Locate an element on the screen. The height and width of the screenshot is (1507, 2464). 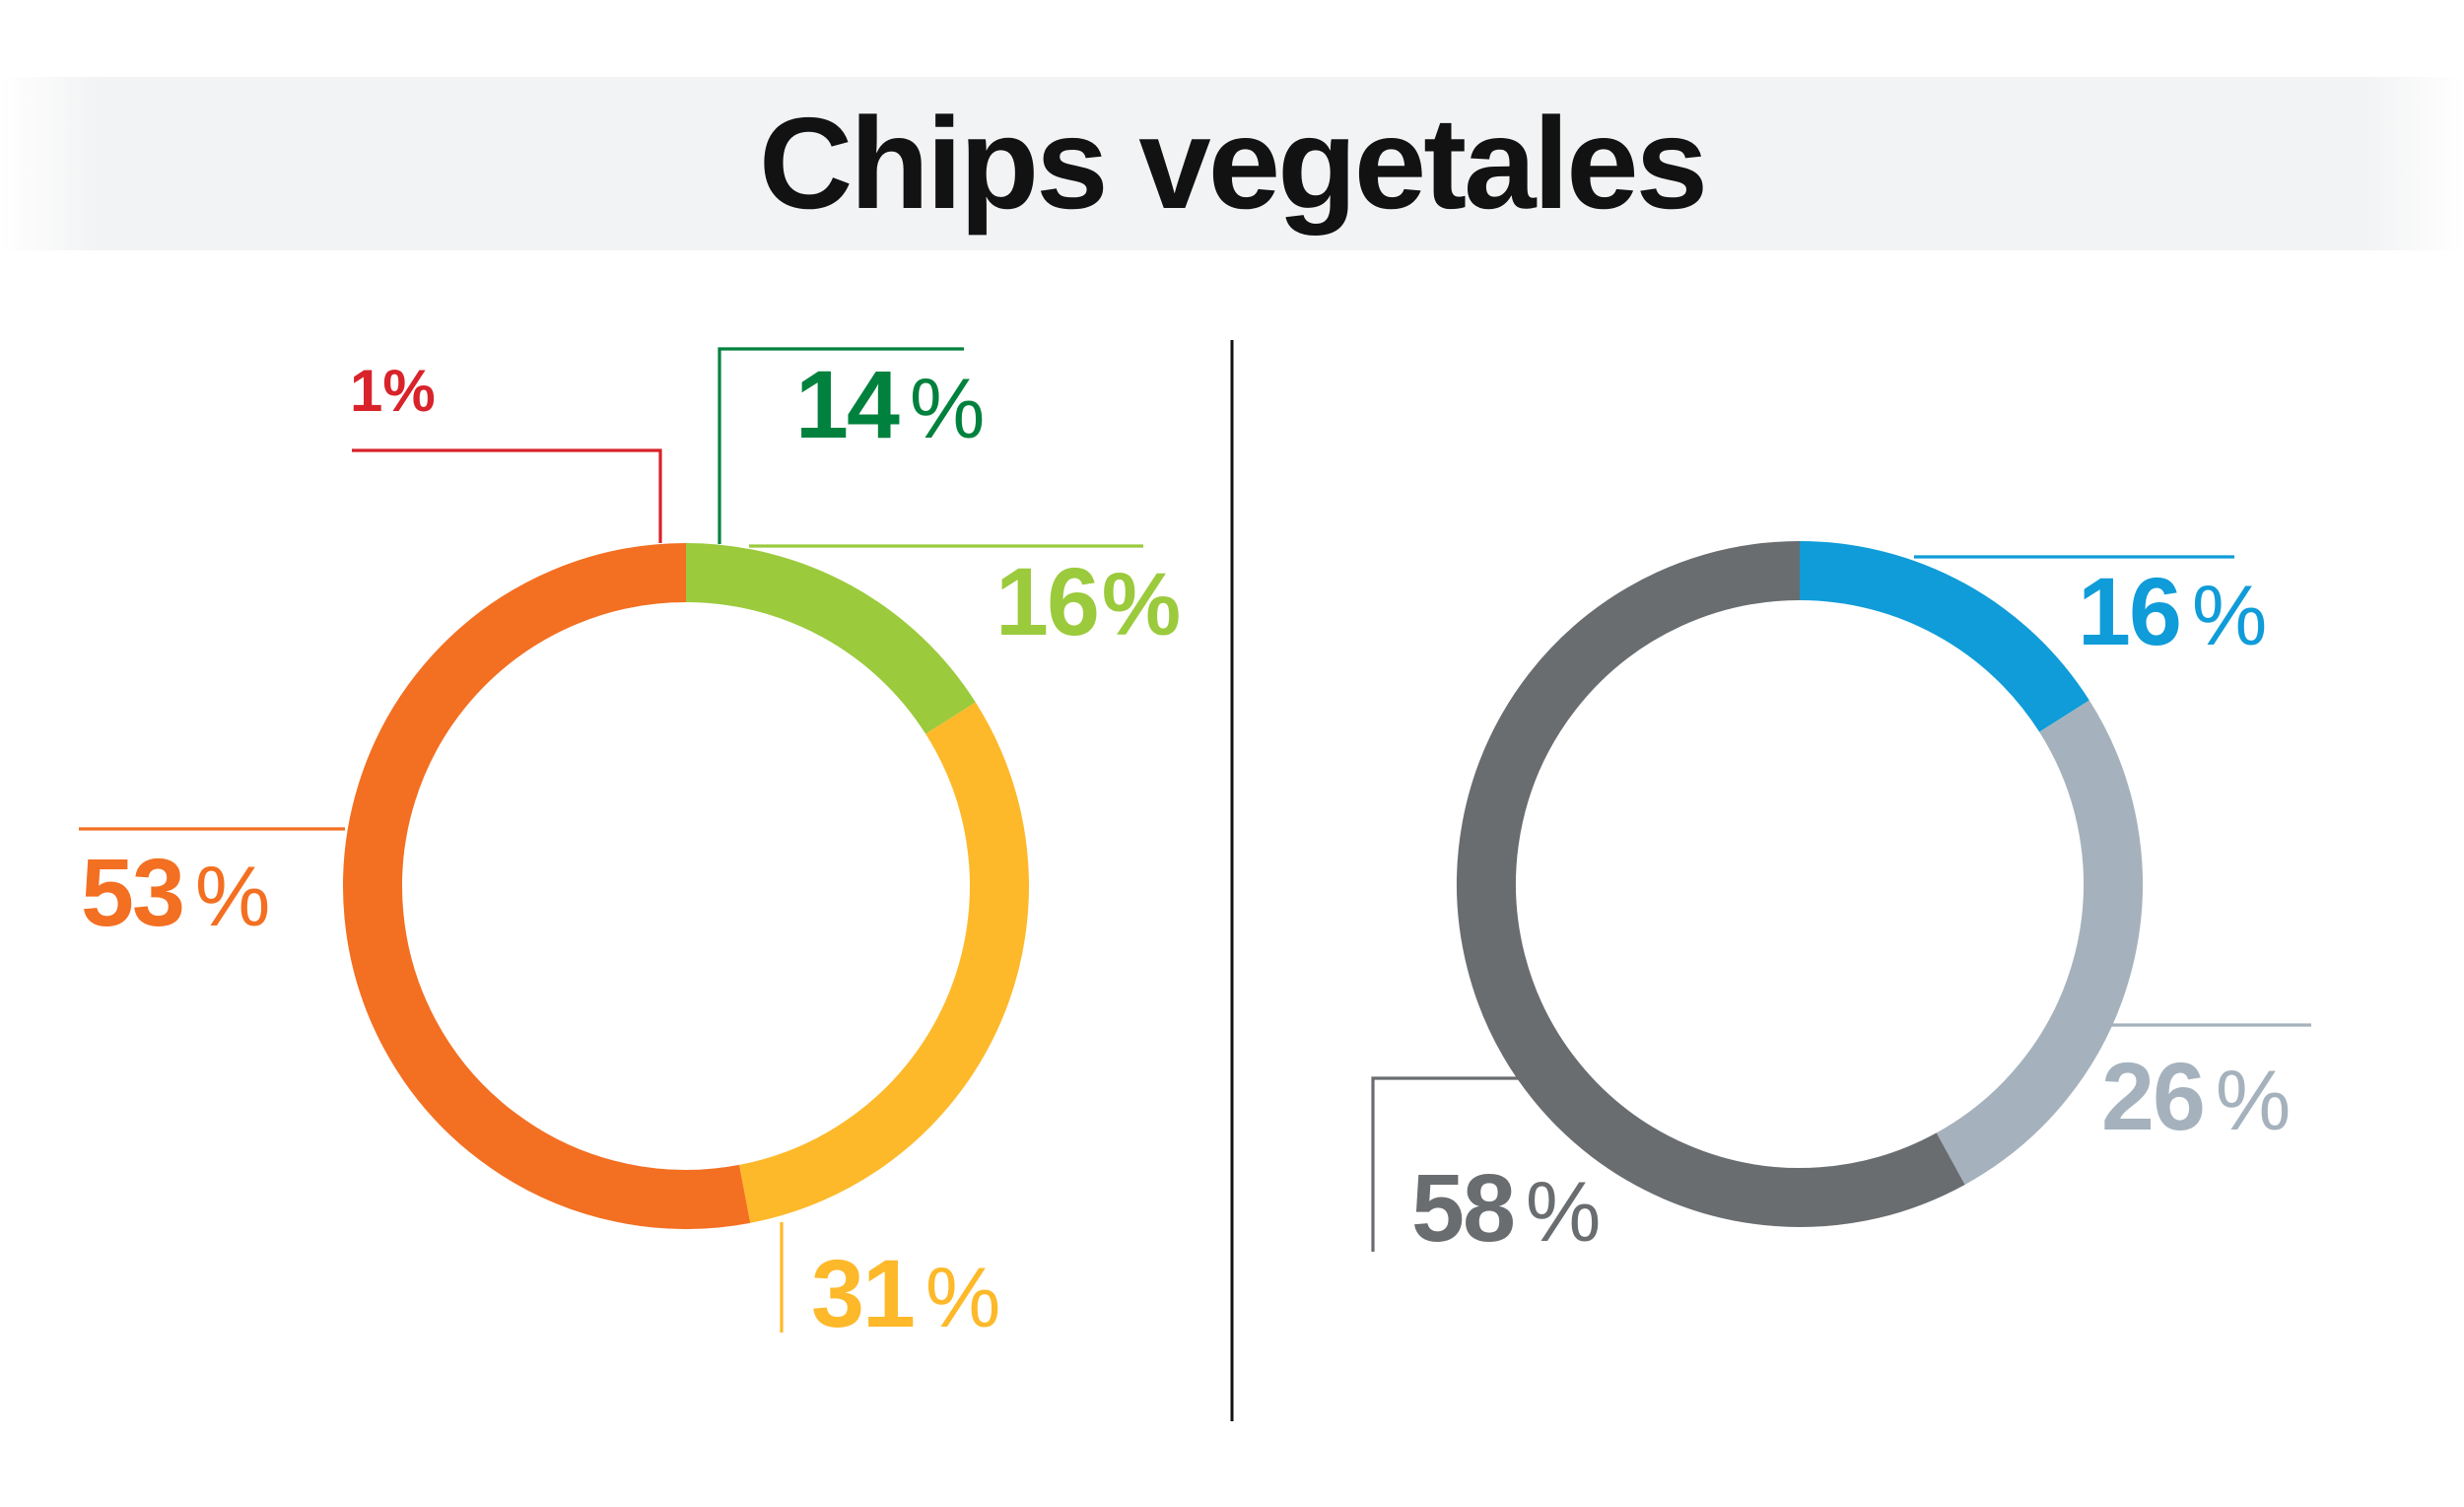
value-red: 1 is located at coordinates (366, 391).